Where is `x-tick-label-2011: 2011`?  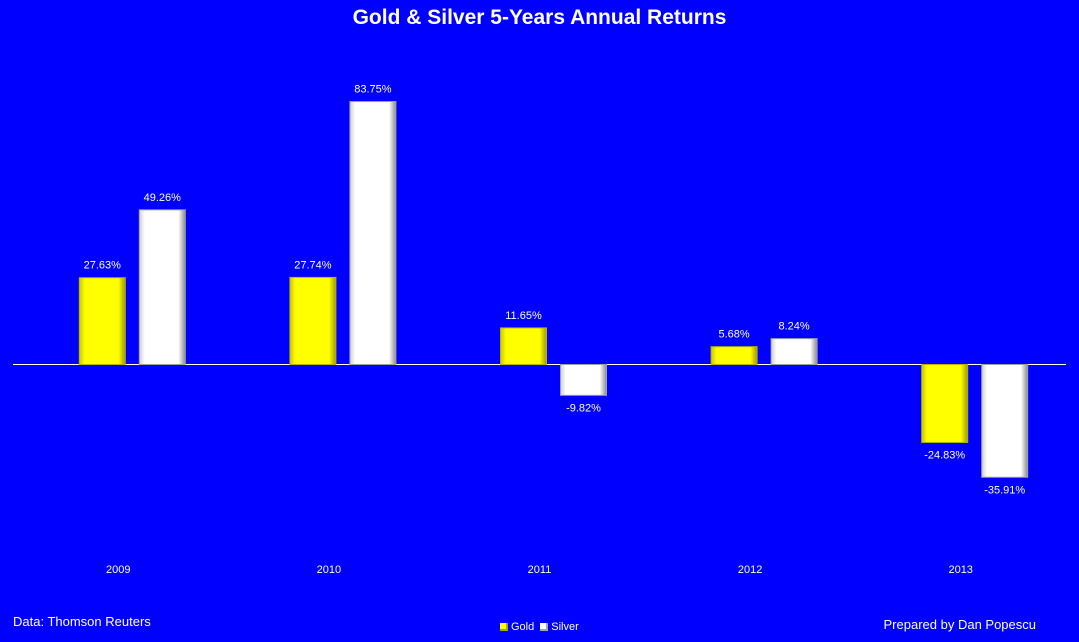
x-tick-label-2011: 2011 is located at coordinates (540, 570).